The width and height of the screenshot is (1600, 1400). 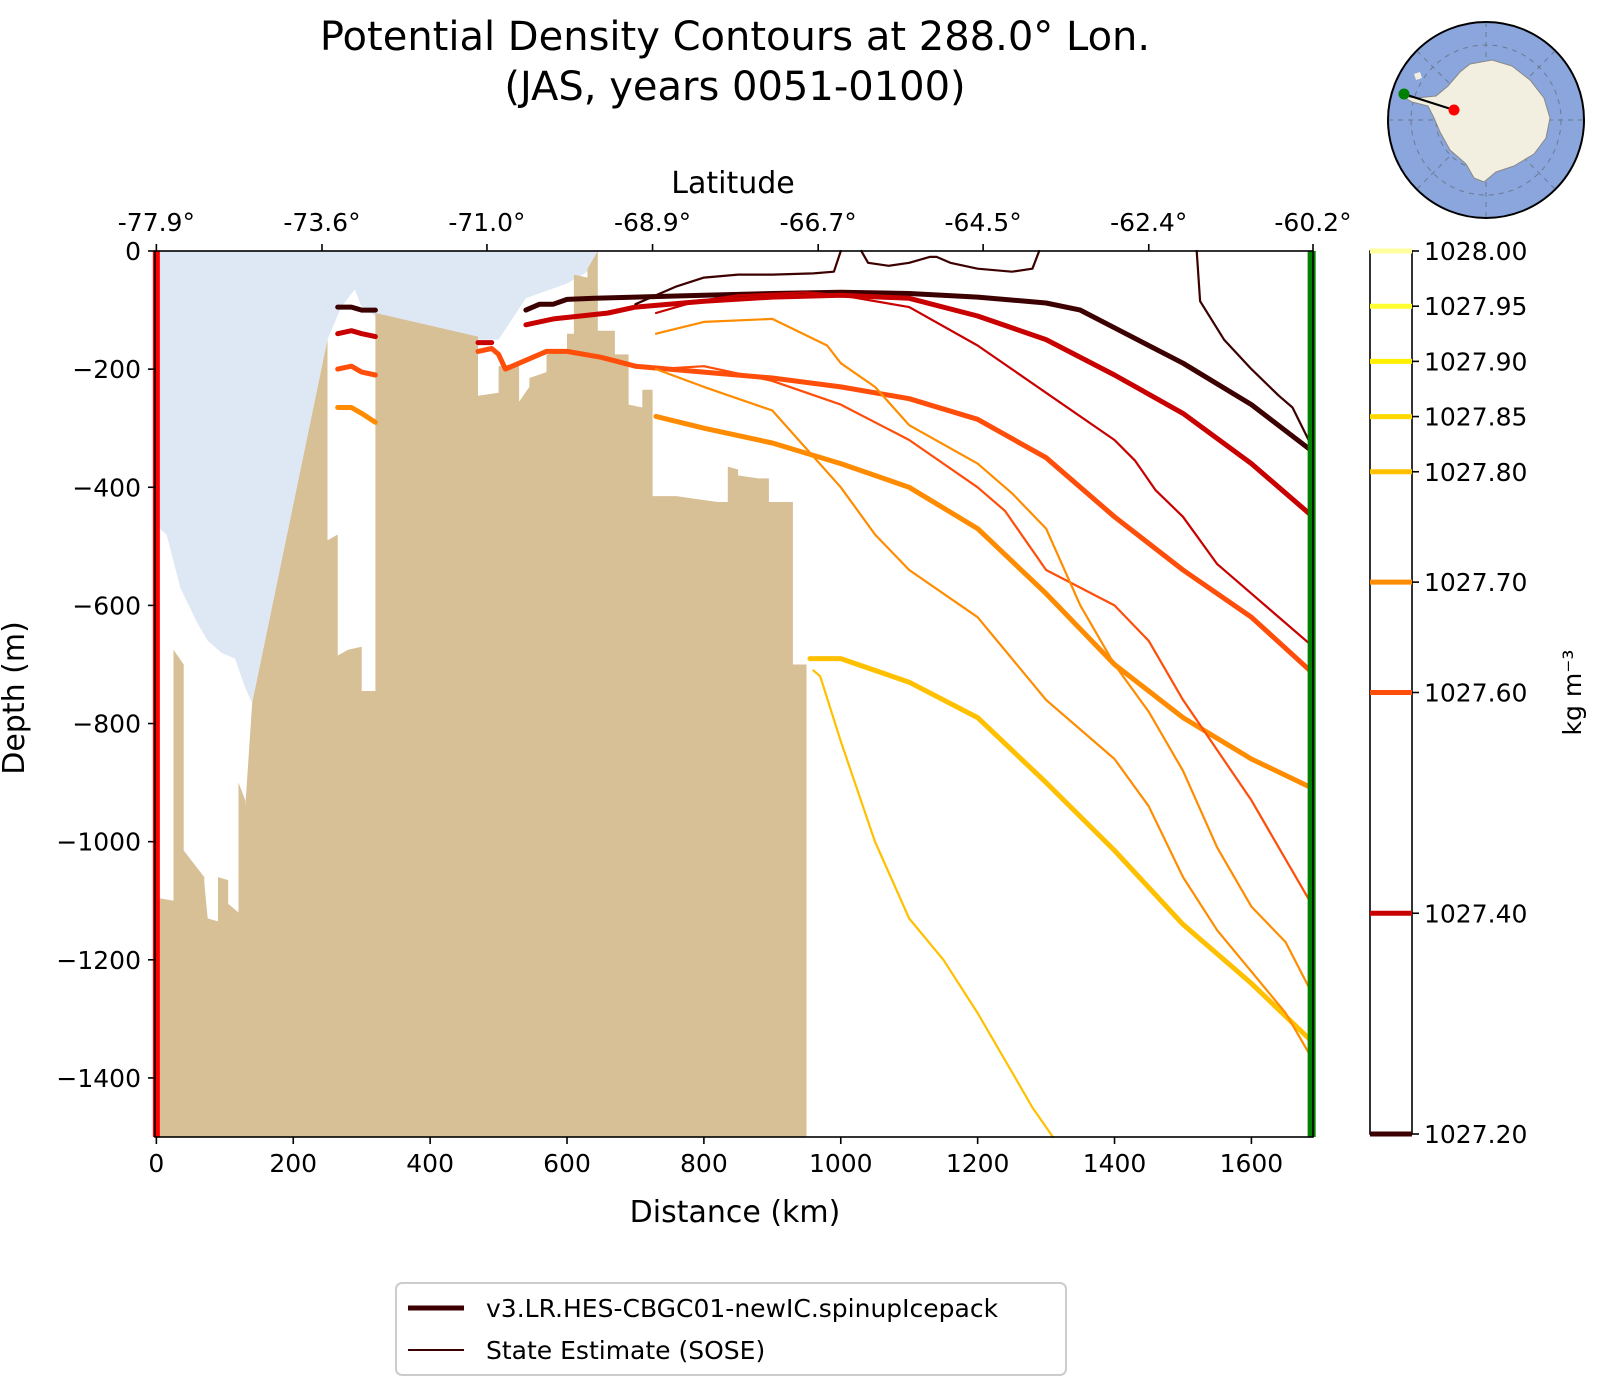 What do you see at coordinates (16, 698) in the screenshot?
I see `y-axis-label: Depth (m)` at bounding box center [16, 698].